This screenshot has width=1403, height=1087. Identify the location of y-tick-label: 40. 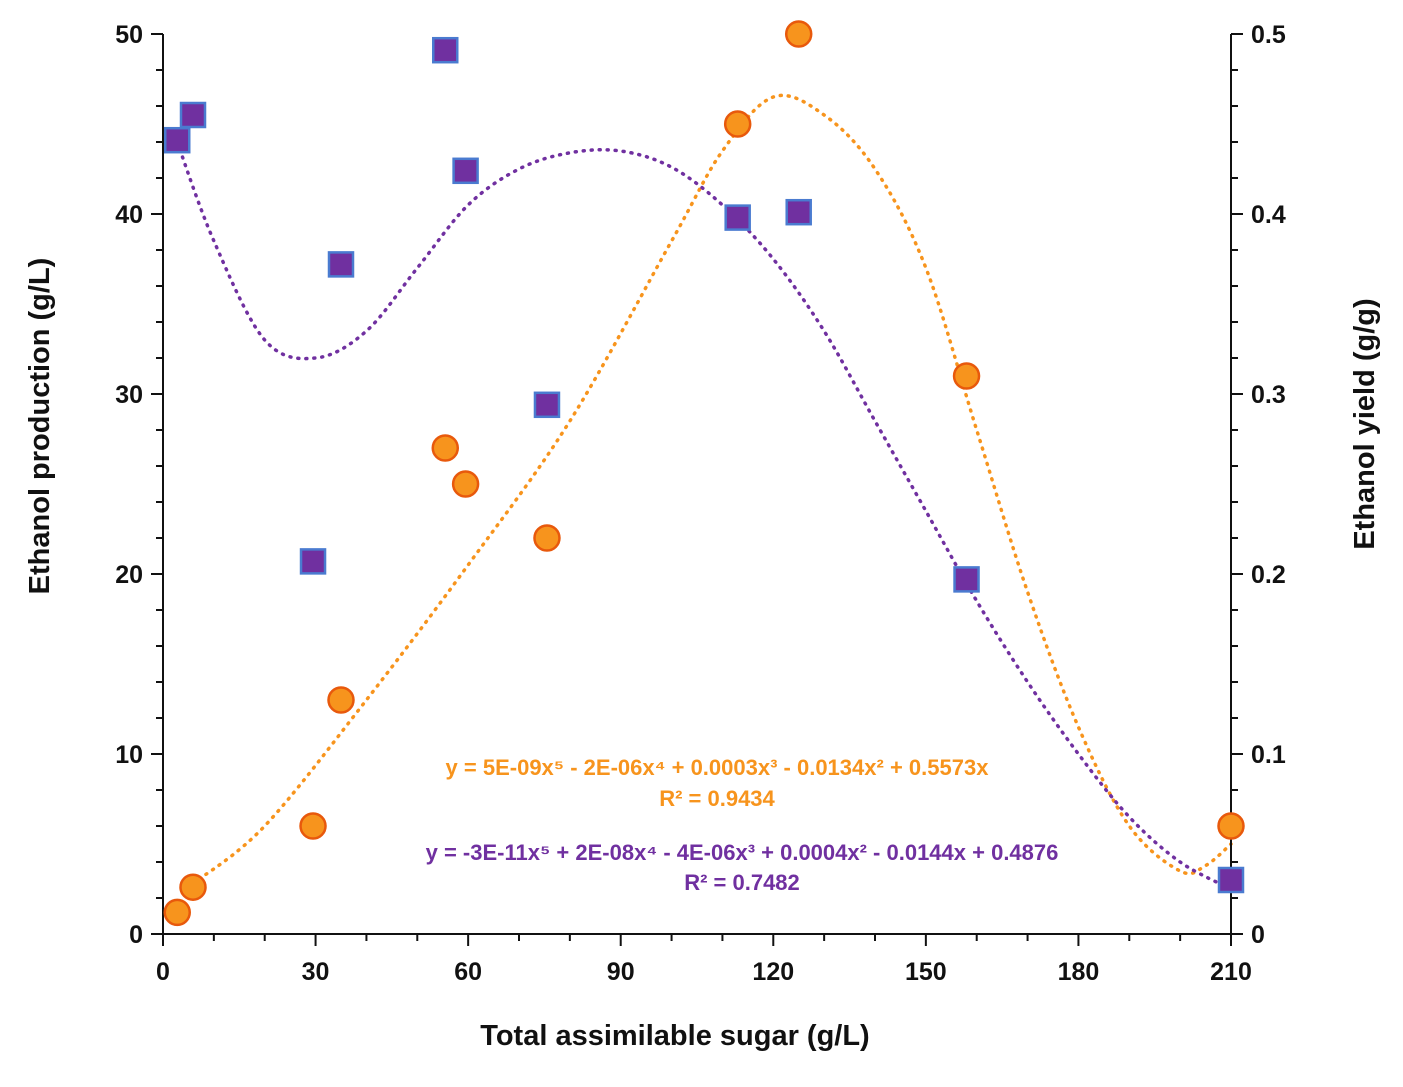
(129, 215).